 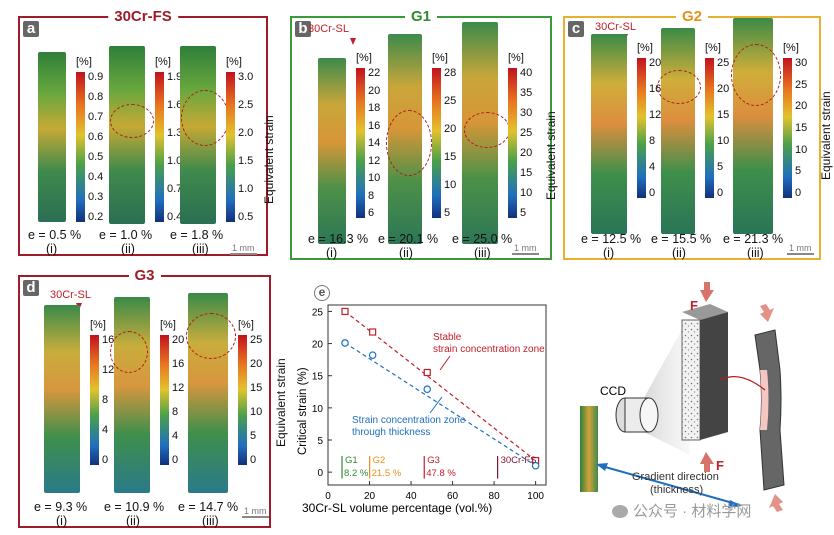 What do you see at coordinates (723, 89) in the screenshot?
I see `panel-c-tick-2: 20` at bounding box center [723, 89].